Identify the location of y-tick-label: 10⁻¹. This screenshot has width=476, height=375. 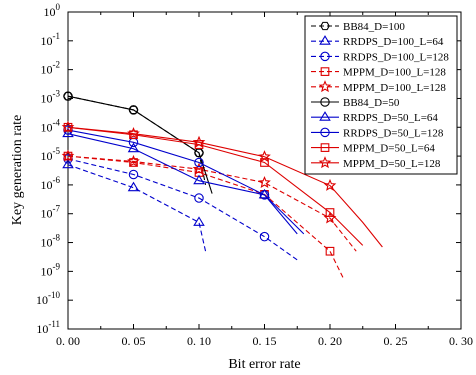
(51, 39).